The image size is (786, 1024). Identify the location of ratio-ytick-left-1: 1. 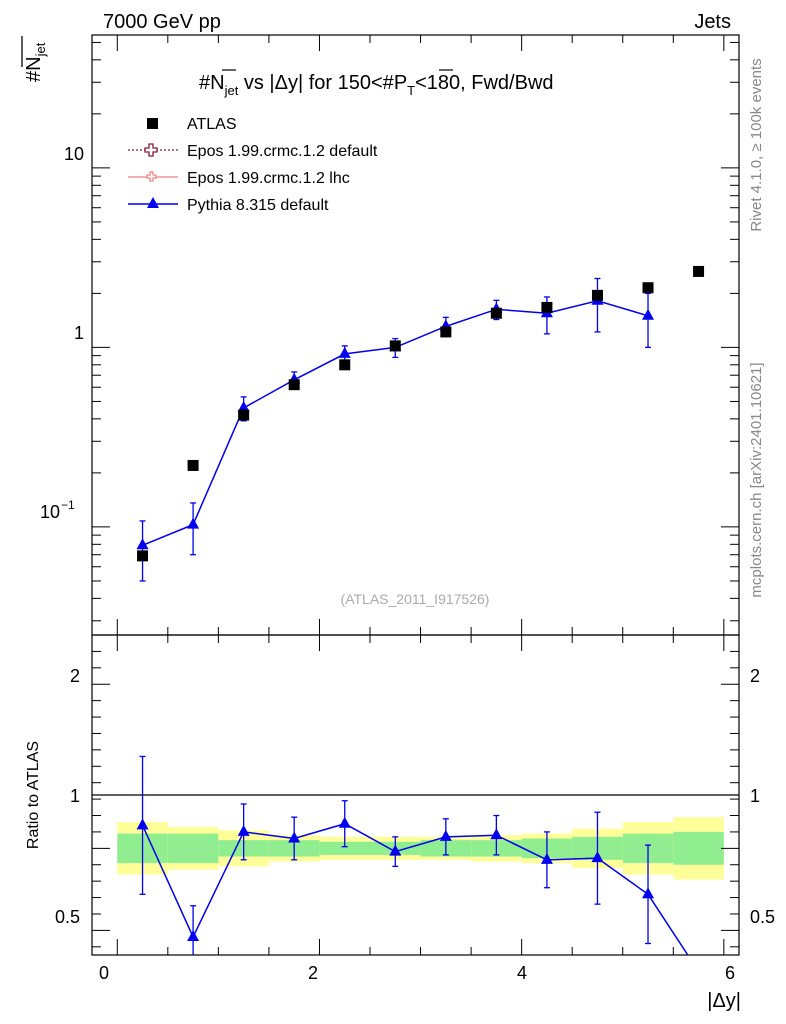
(75, 796).